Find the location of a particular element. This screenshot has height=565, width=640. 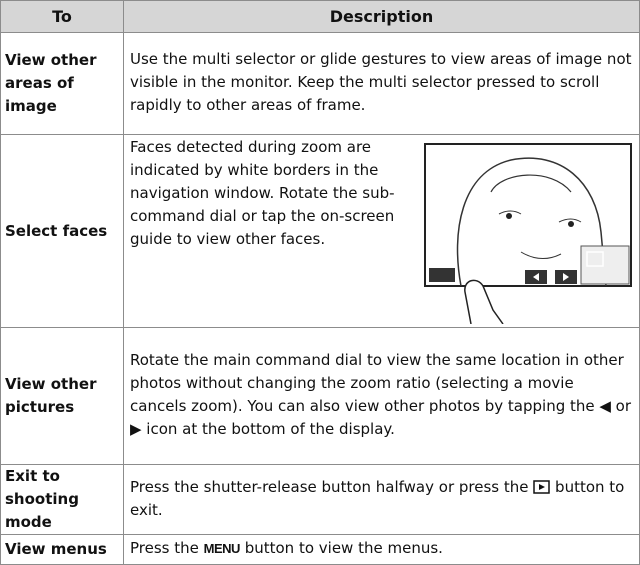

text: button to view the menus. is located at coordinates (343, 548).